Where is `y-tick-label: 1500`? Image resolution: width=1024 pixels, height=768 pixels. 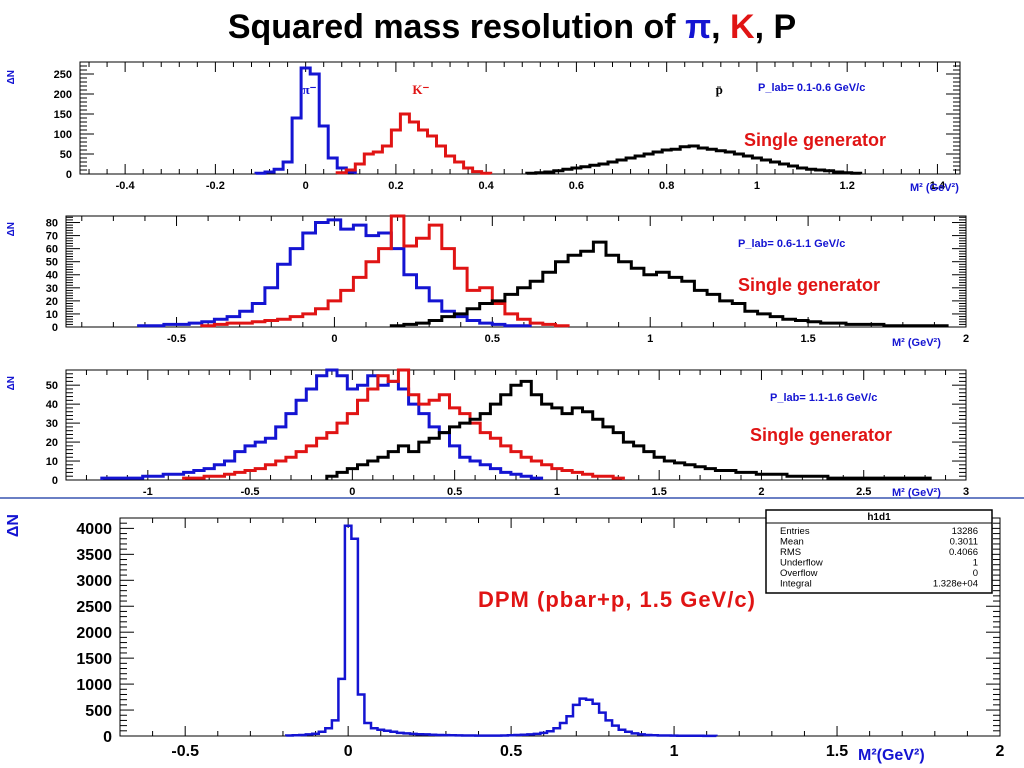
y-tick-label: 1500 is located at coordinates (94, 659).